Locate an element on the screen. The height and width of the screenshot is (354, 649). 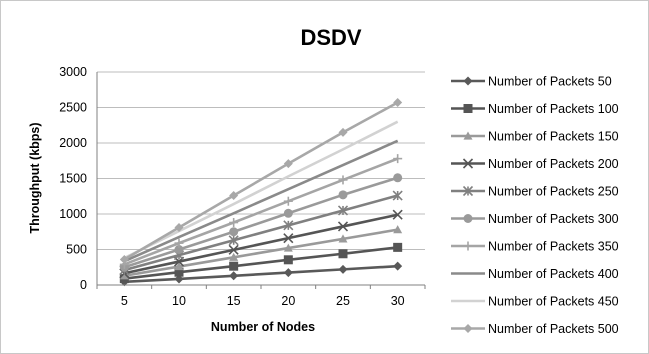
legend-item: Number of Packets 500 is located at coordinates (535, 329).